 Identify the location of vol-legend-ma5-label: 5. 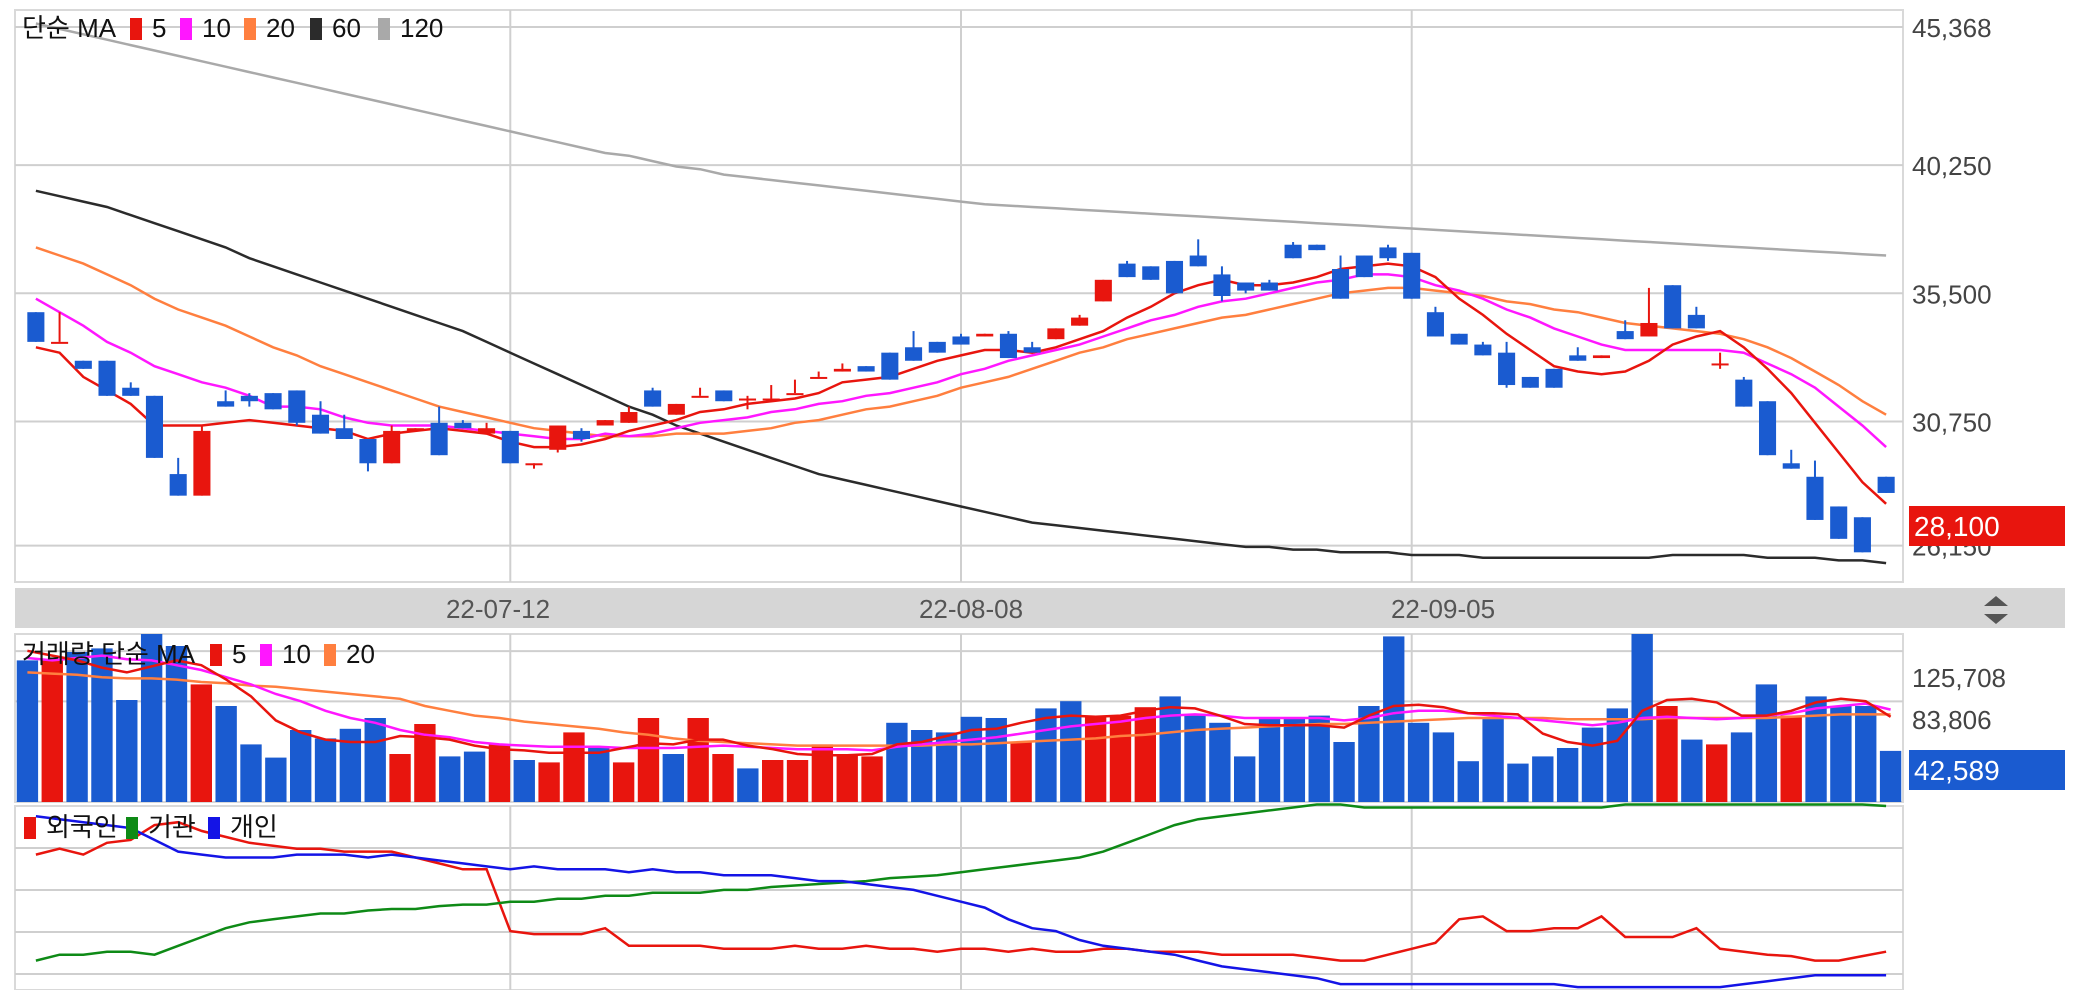
(239, 654).